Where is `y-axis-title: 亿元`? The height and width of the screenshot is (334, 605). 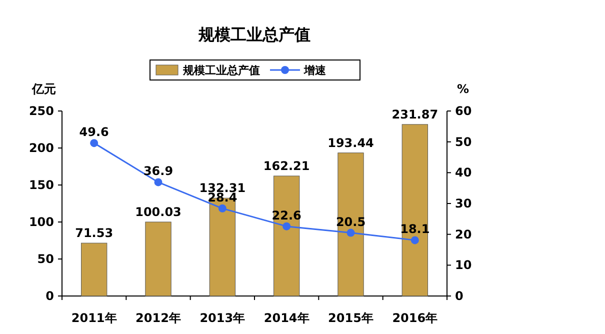 y-axis-title: 亿元 is located at coordinates (43, 89).